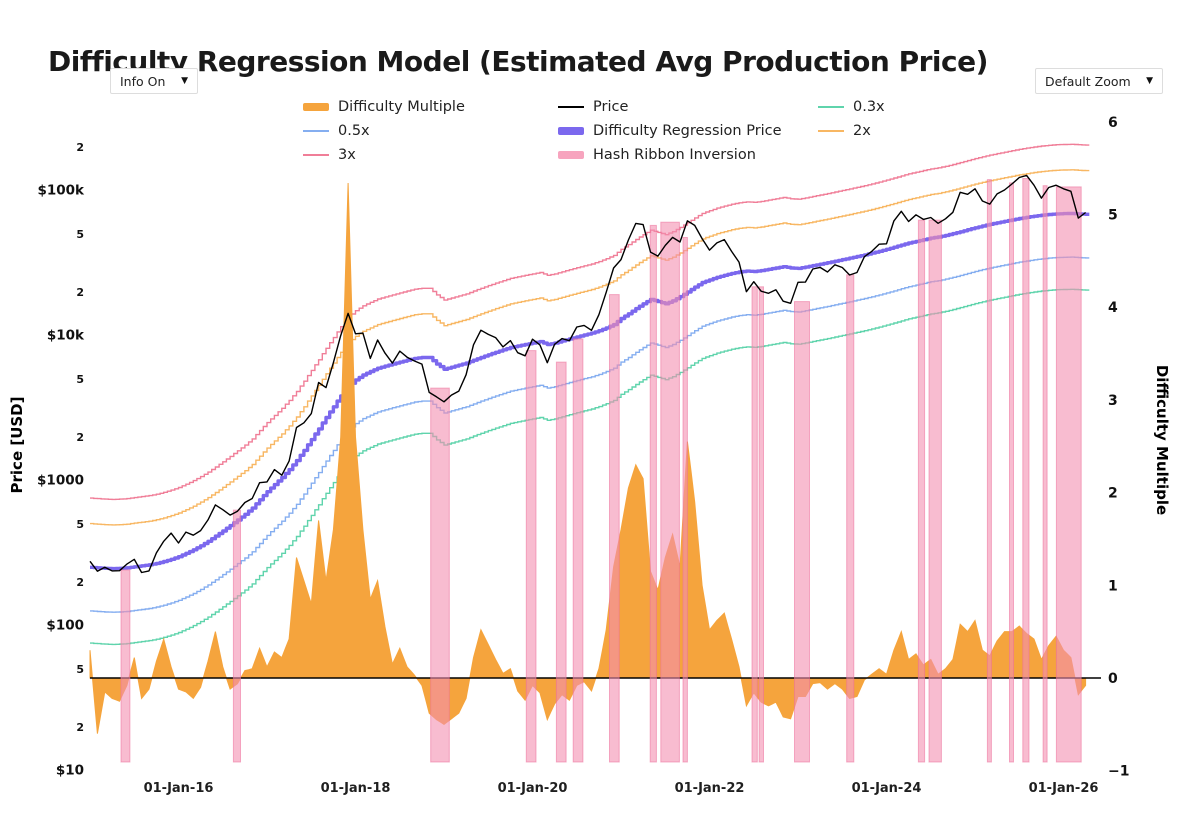 This screenshot has height=838, width=1184. What do you see at coordinates (869, 107) in the screenshot?
I see `legend-item-label: 0.3x` at bounding box center [869, 107].